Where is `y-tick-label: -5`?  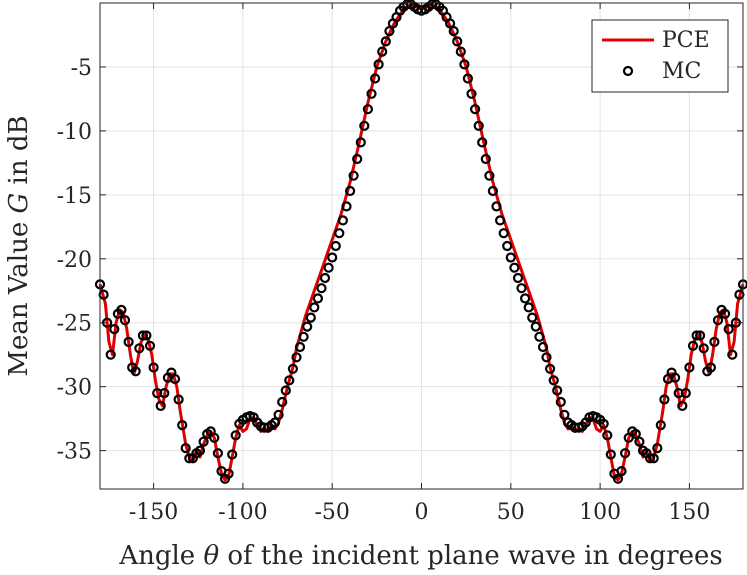
y-tick-label: -5 is located at coordinates (81, 68).